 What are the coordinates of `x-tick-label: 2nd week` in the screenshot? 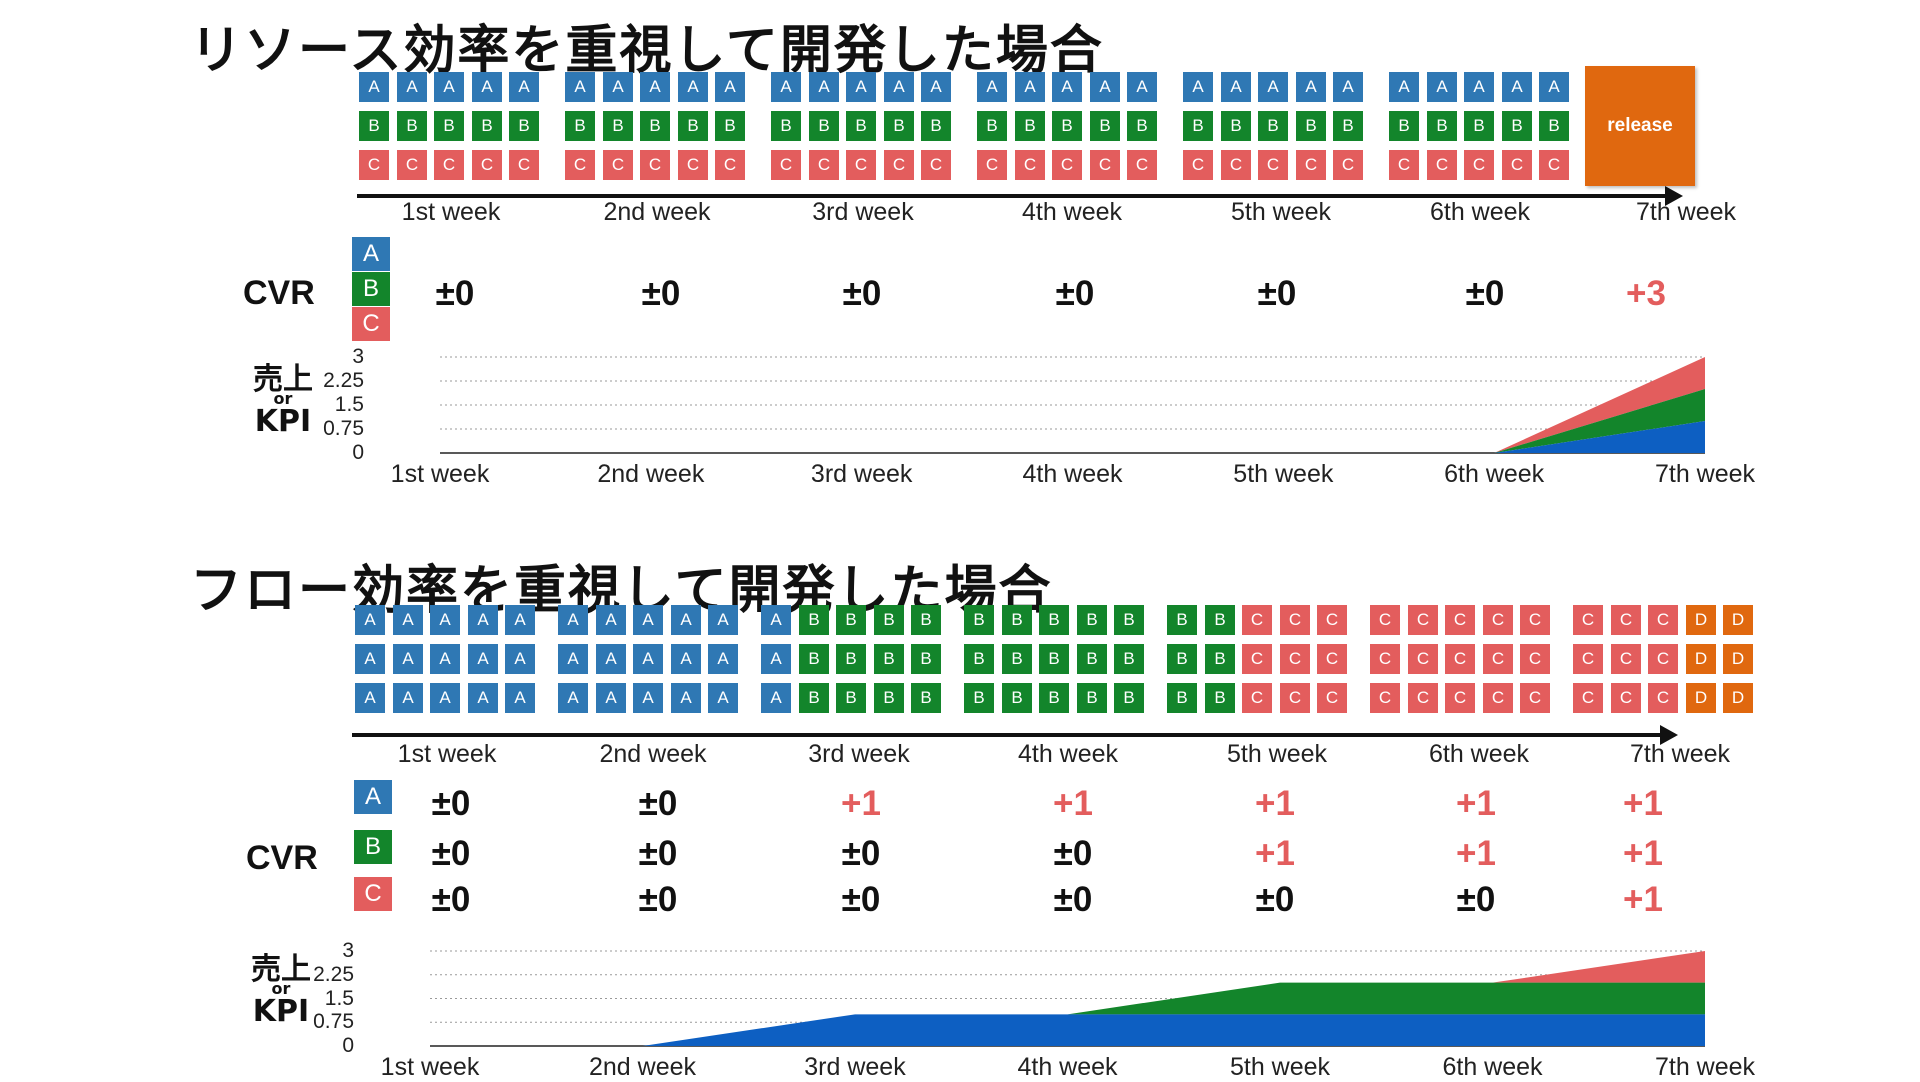 It's located at (642, 1067).